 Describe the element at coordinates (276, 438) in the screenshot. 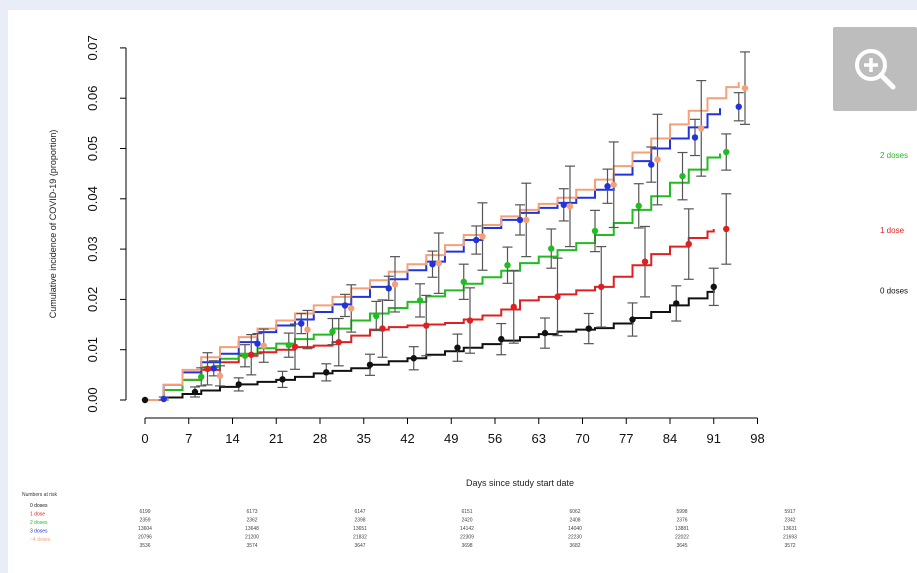

I see `x-tick-label: 21` at that location.